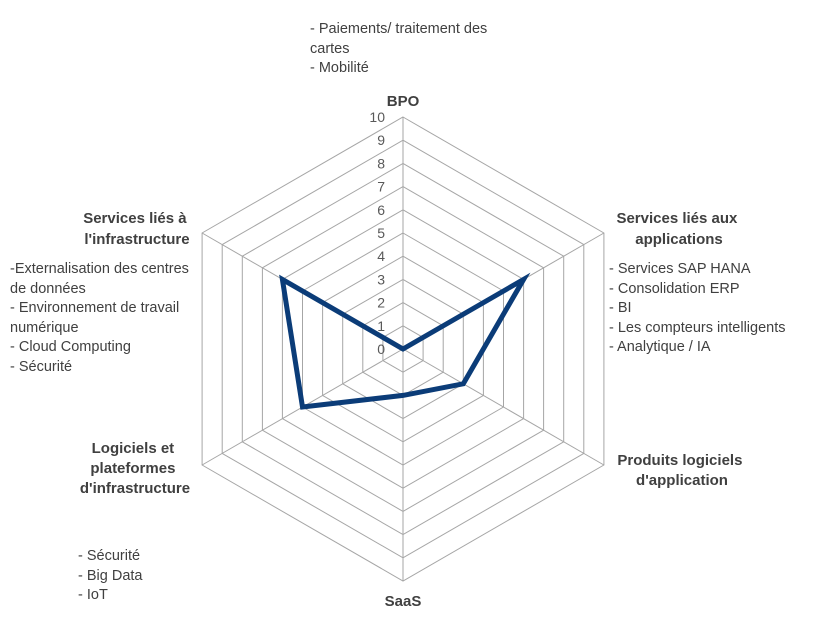  I want to click on axis-label-infra-services-line1: Services liés à, so click(135, 218).